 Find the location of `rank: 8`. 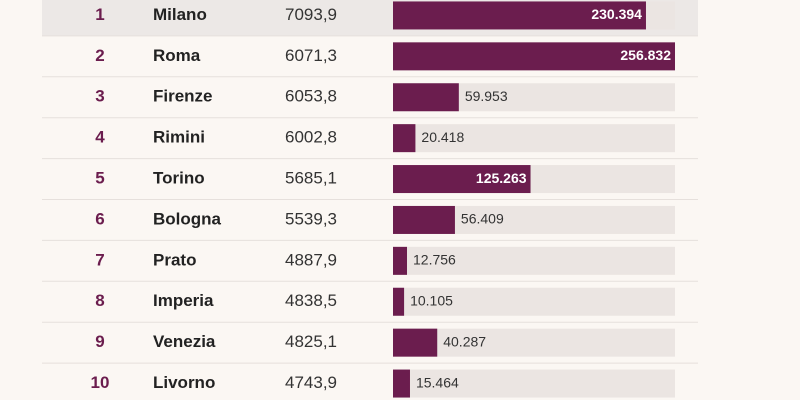

rank: 8 is located at coordinates (99, 300).